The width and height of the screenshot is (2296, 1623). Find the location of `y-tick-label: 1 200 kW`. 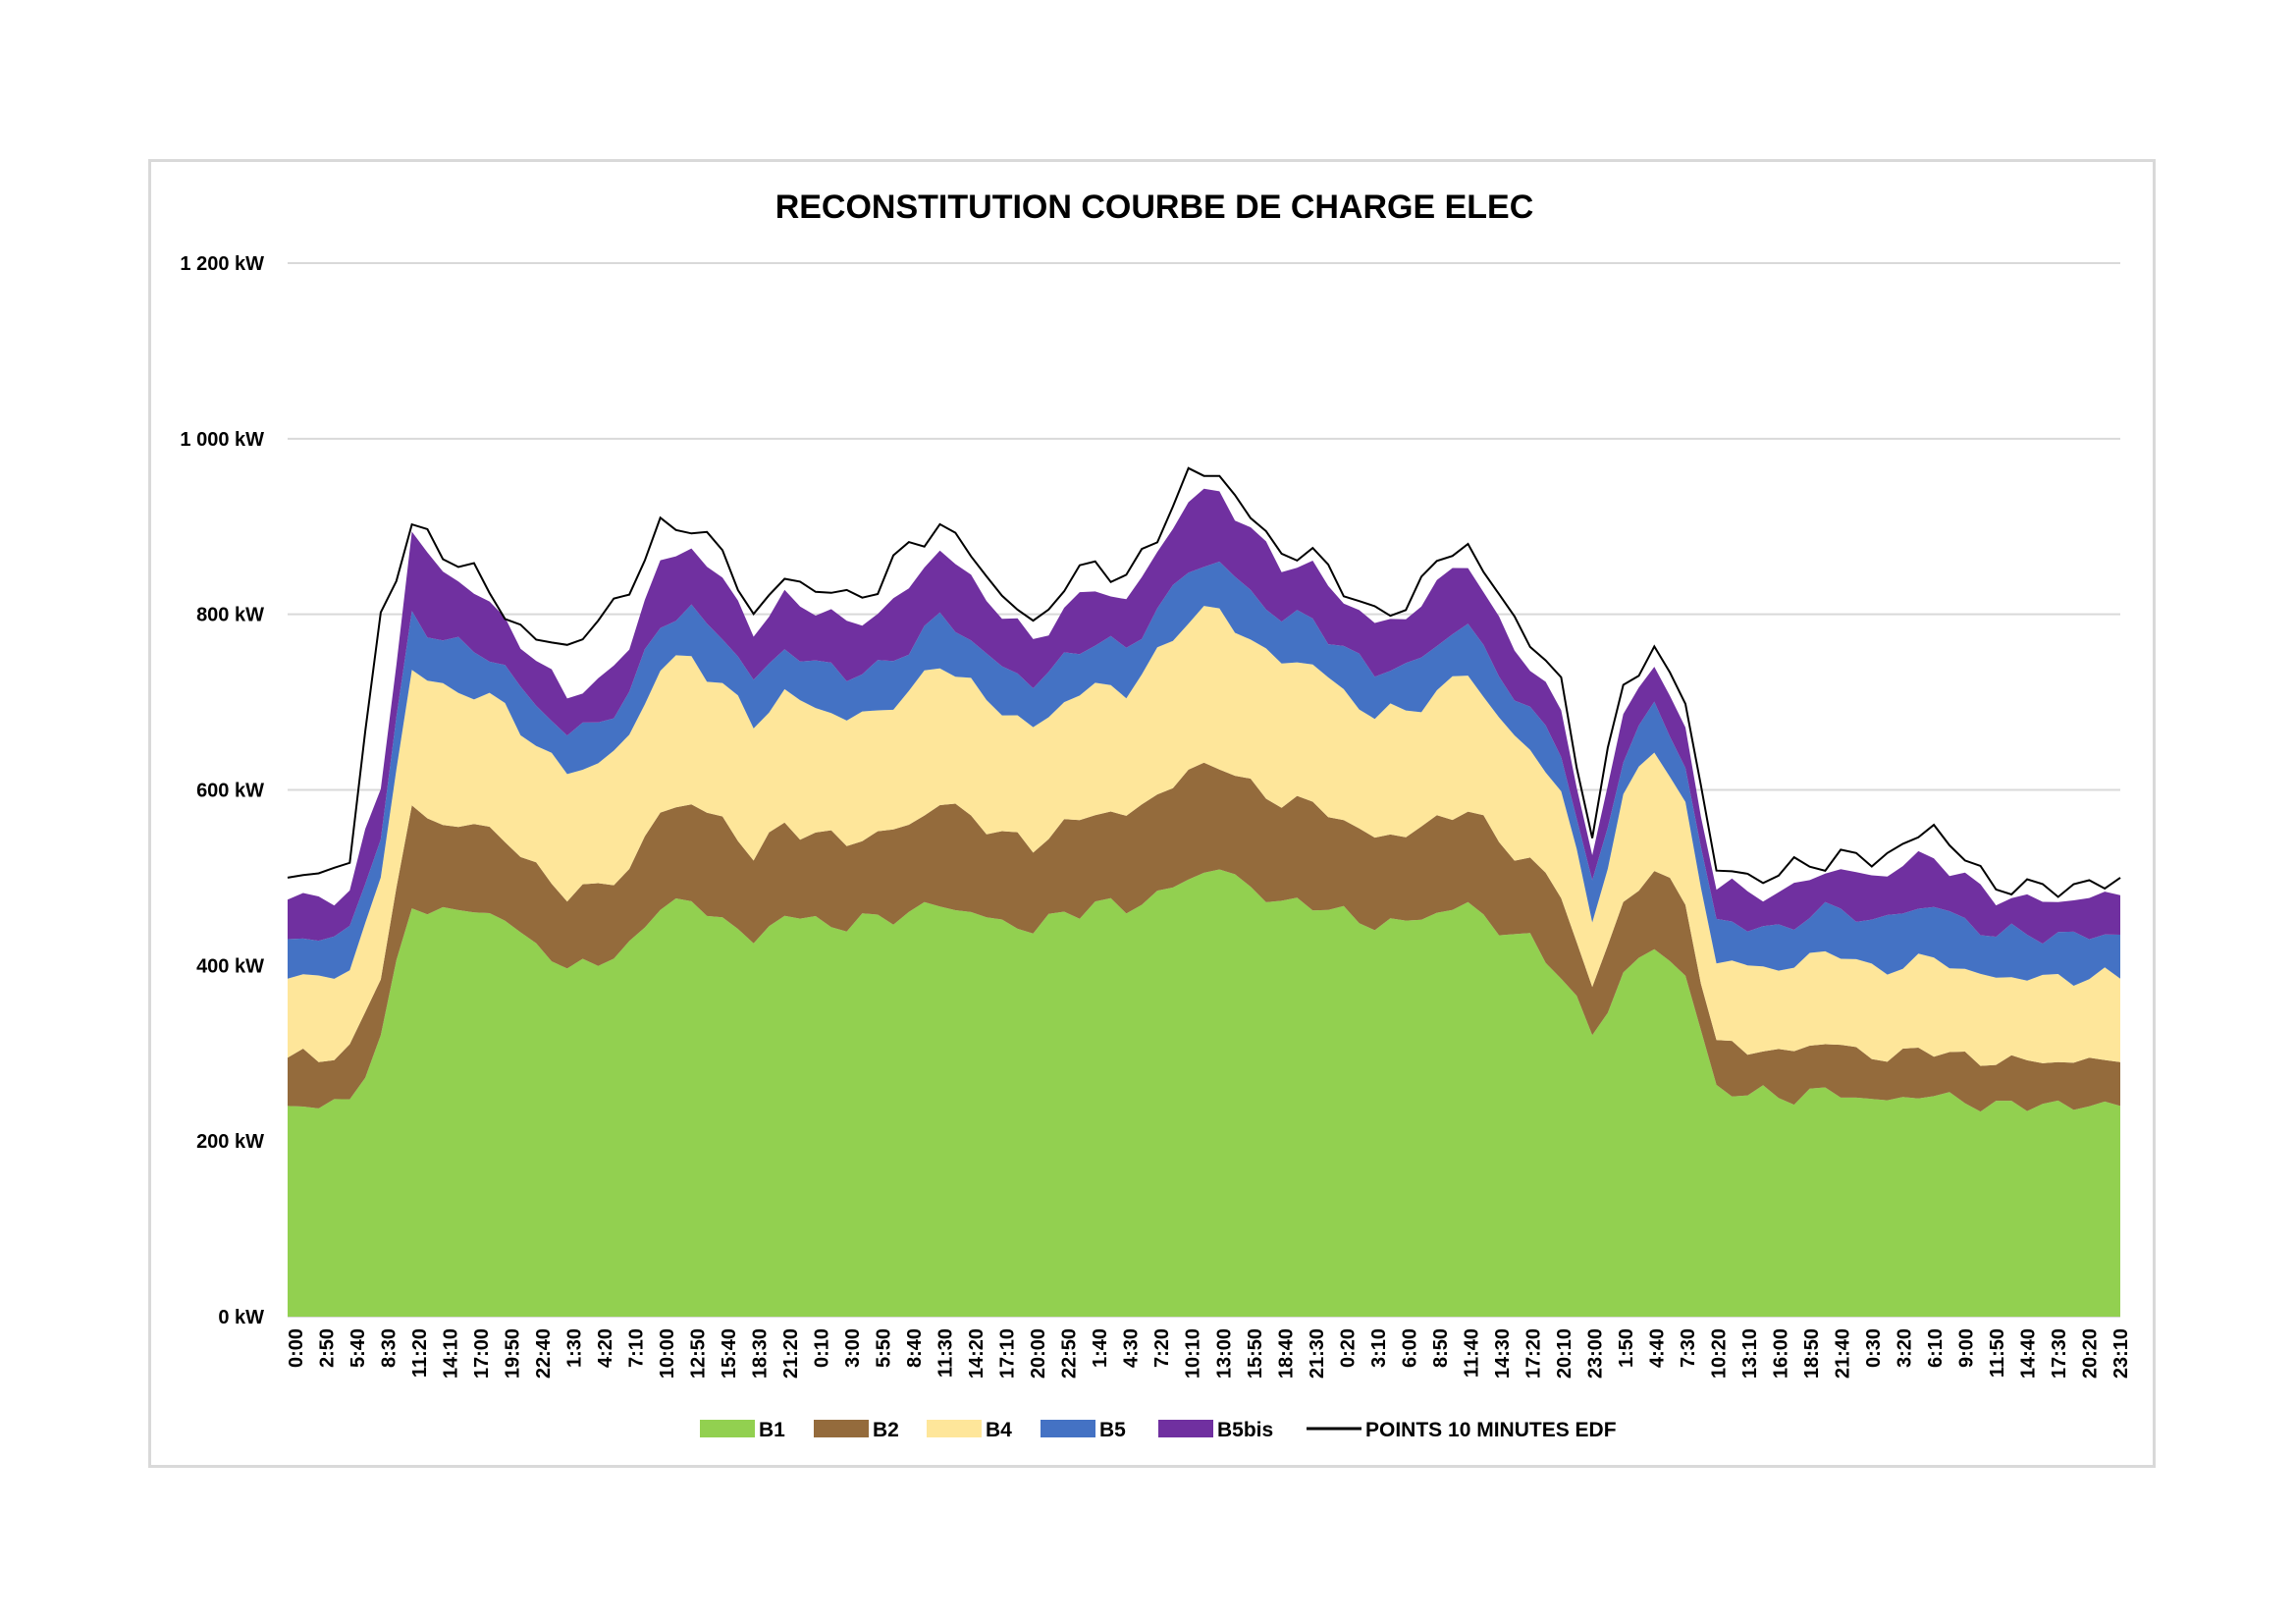

y-tick-label: 1 200 kW is located at coordinates (222, 264).